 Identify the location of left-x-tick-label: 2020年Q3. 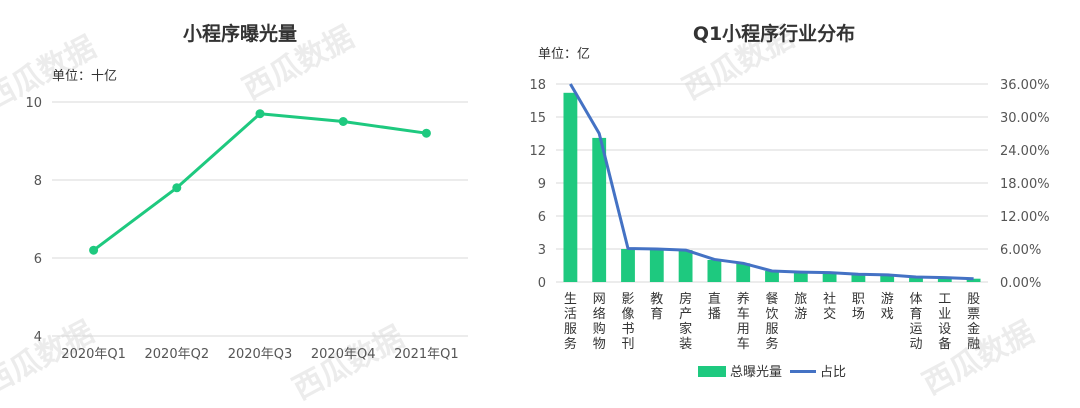
(260, 354).